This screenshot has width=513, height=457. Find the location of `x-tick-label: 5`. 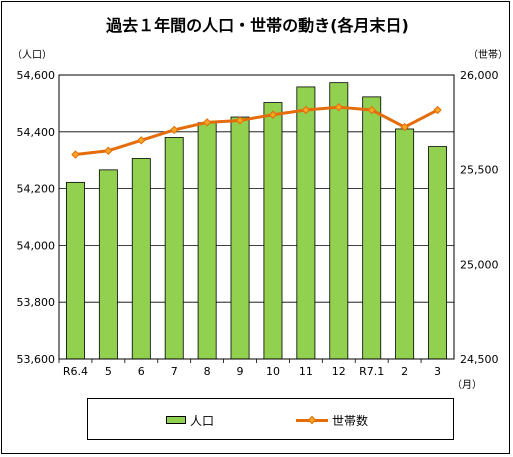

x-tick-label: 5 is located at coordinates (108, 371).